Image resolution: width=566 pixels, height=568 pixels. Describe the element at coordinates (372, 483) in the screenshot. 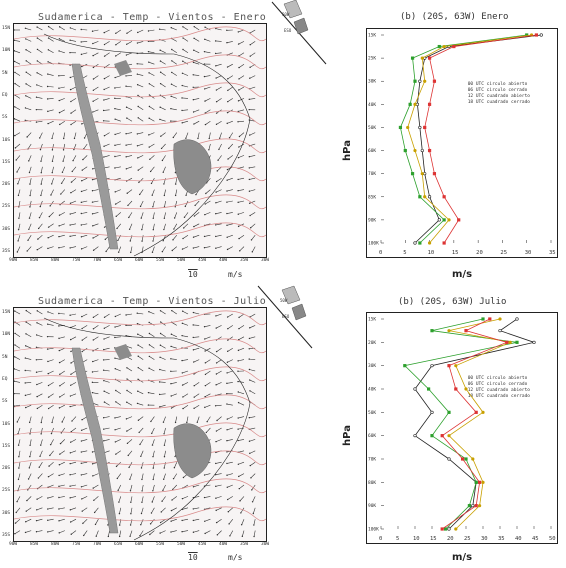

I see `y-tick-label: 80K` at that location.